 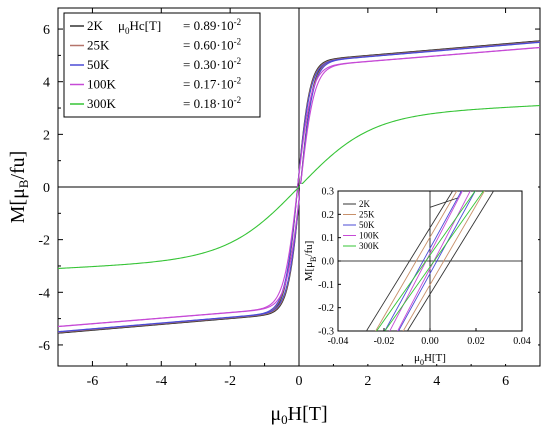 I want to click on x-tick-label: -4, so click(x=161, y=381).